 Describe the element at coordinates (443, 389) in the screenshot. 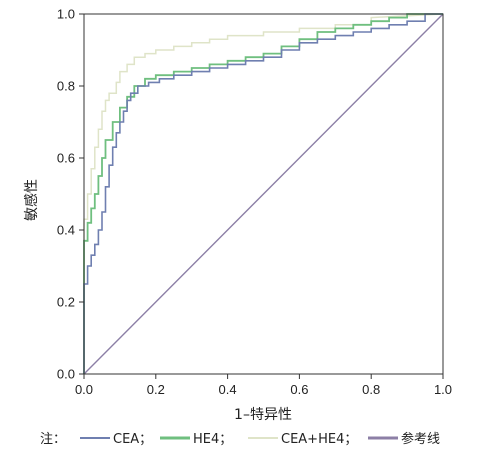

I see `x-tick-label: 1.0` at that location.